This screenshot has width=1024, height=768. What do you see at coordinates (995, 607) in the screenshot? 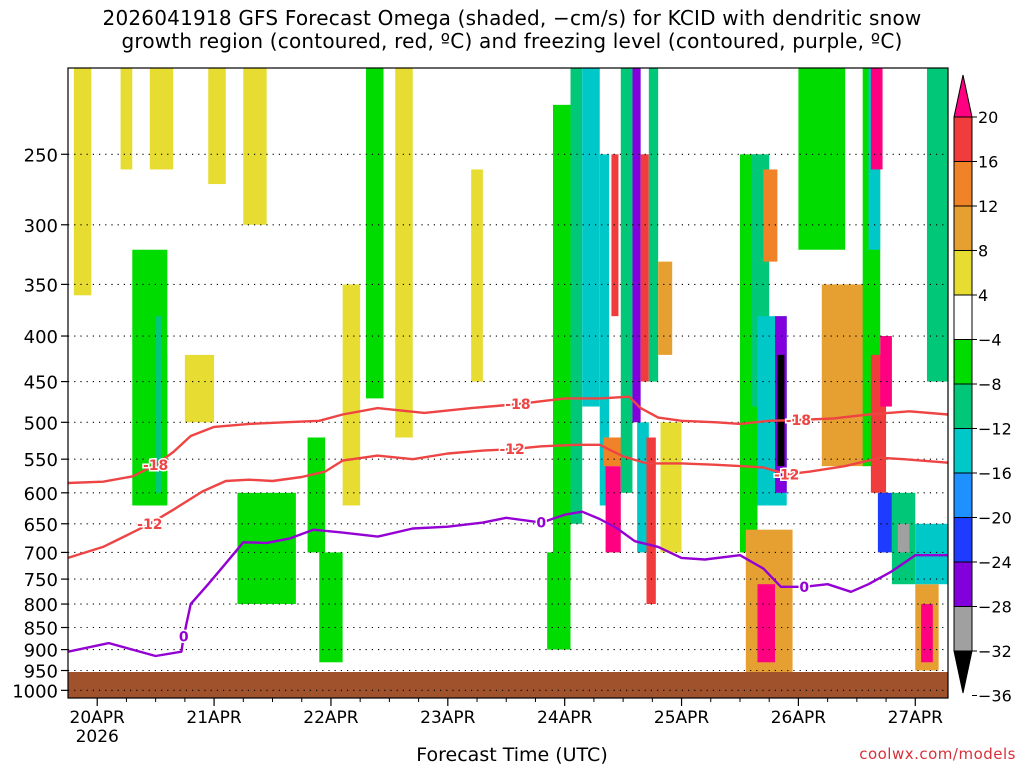
I see `colorbar-label: −28` at bounding box center [995, 607].